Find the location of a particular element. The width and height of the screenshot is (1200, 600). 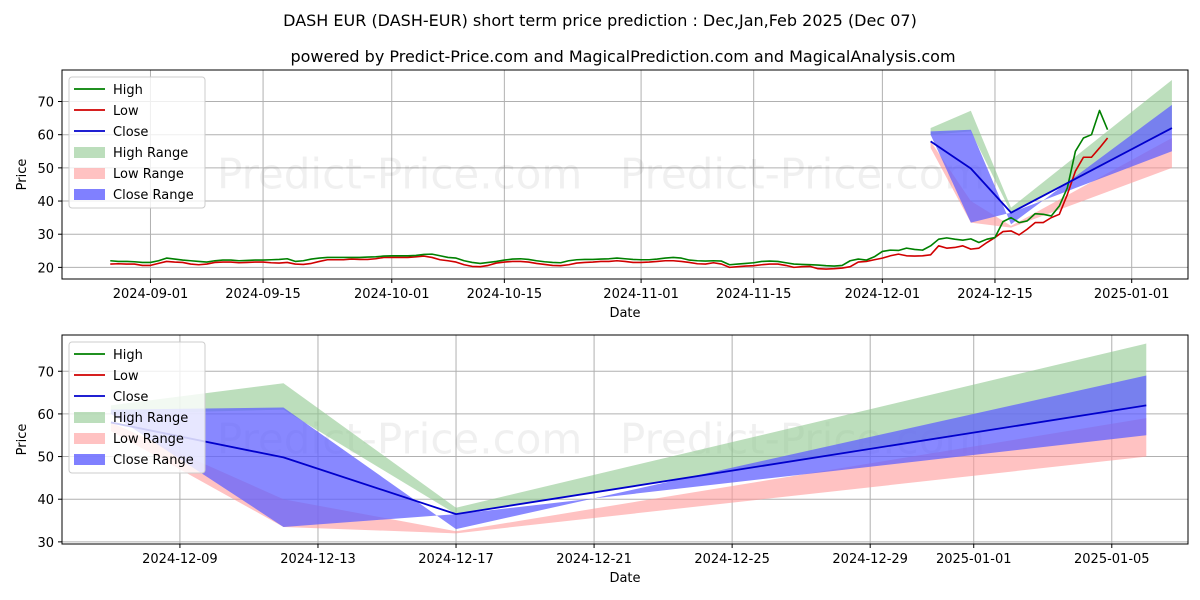

top-legend-low-label: Low is located at coordinates (126, 111).